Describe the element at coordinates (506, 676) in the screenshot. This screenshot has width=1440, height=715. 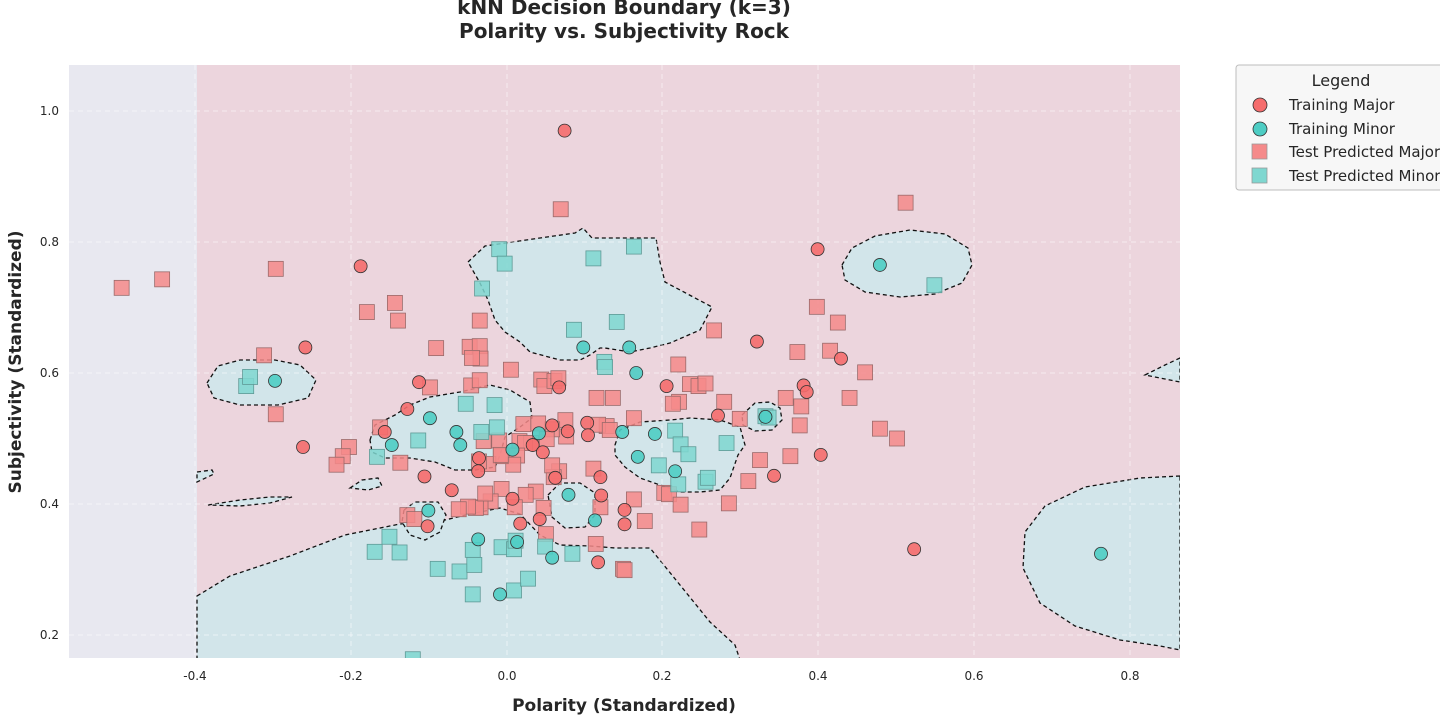
I see `x-tick-label: 0.0` at that location.